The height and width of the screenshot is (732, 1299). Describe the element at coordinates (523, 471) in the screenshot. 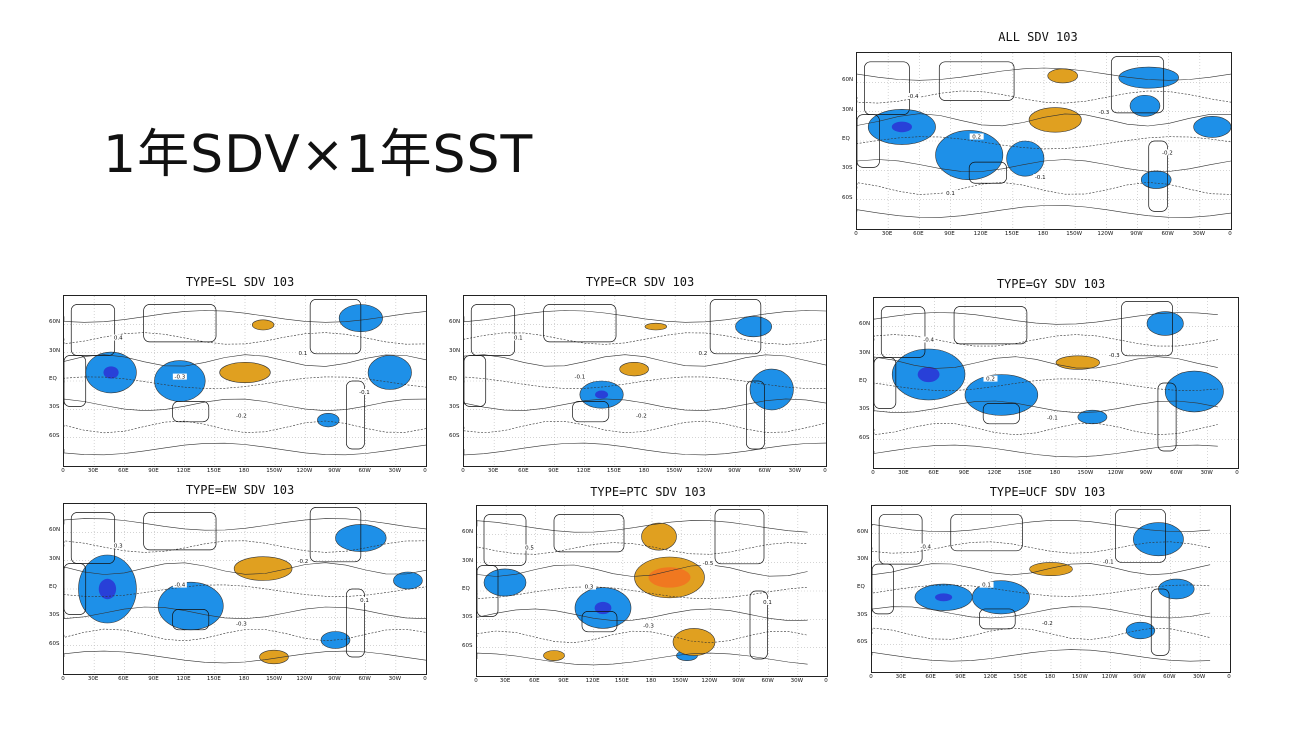

I see `lon-tick-label: 60E` at that location.